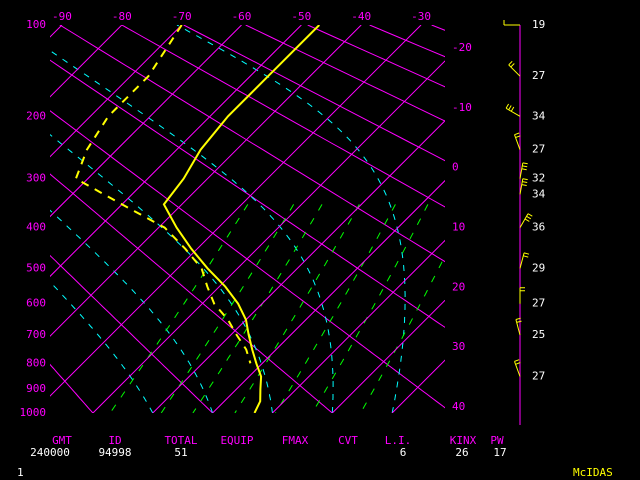 The width and height of the screenshot is (640, 480). Describe the element at coordinates (458, 346) in the screenshot. I see `isotherm-label: 30` at that location.